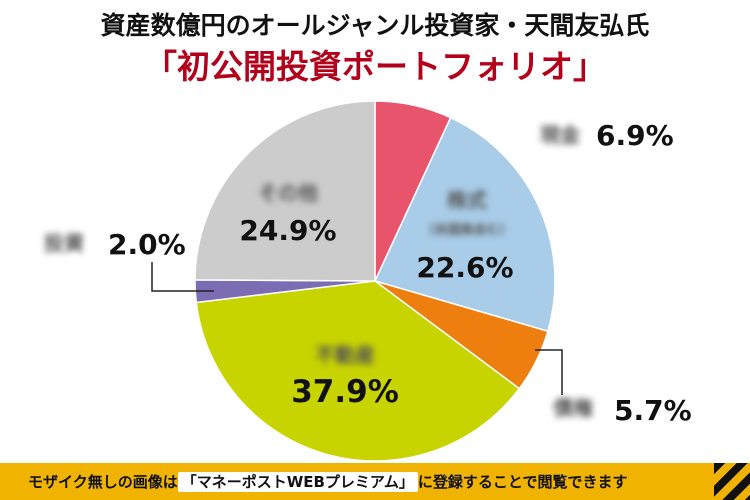 Image resolution: width=750 pixels, height=500 pixels. What do you see at coordinates (467, 200) in the screenshot?
I see `slice-label-stocks: 株式` at bounding box center [467, 200].